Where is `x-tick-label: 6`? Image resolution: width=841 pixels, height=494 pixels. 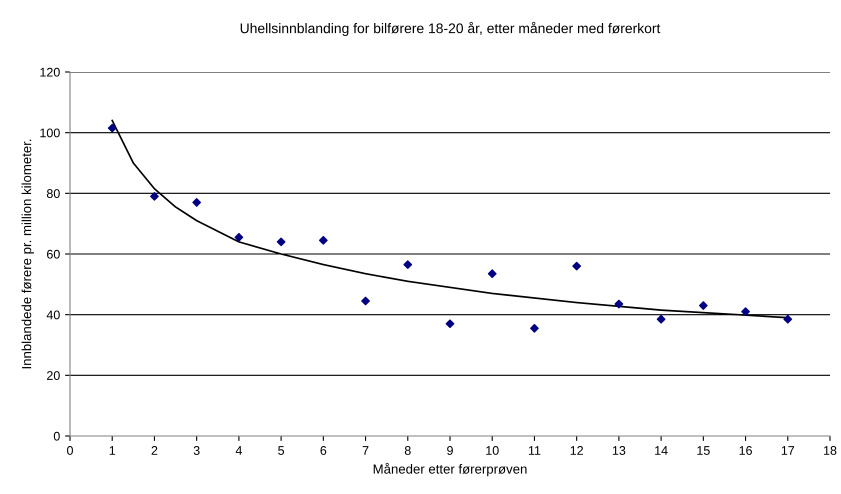
x-tick-label: 6 is located at coordinates (323, 450).